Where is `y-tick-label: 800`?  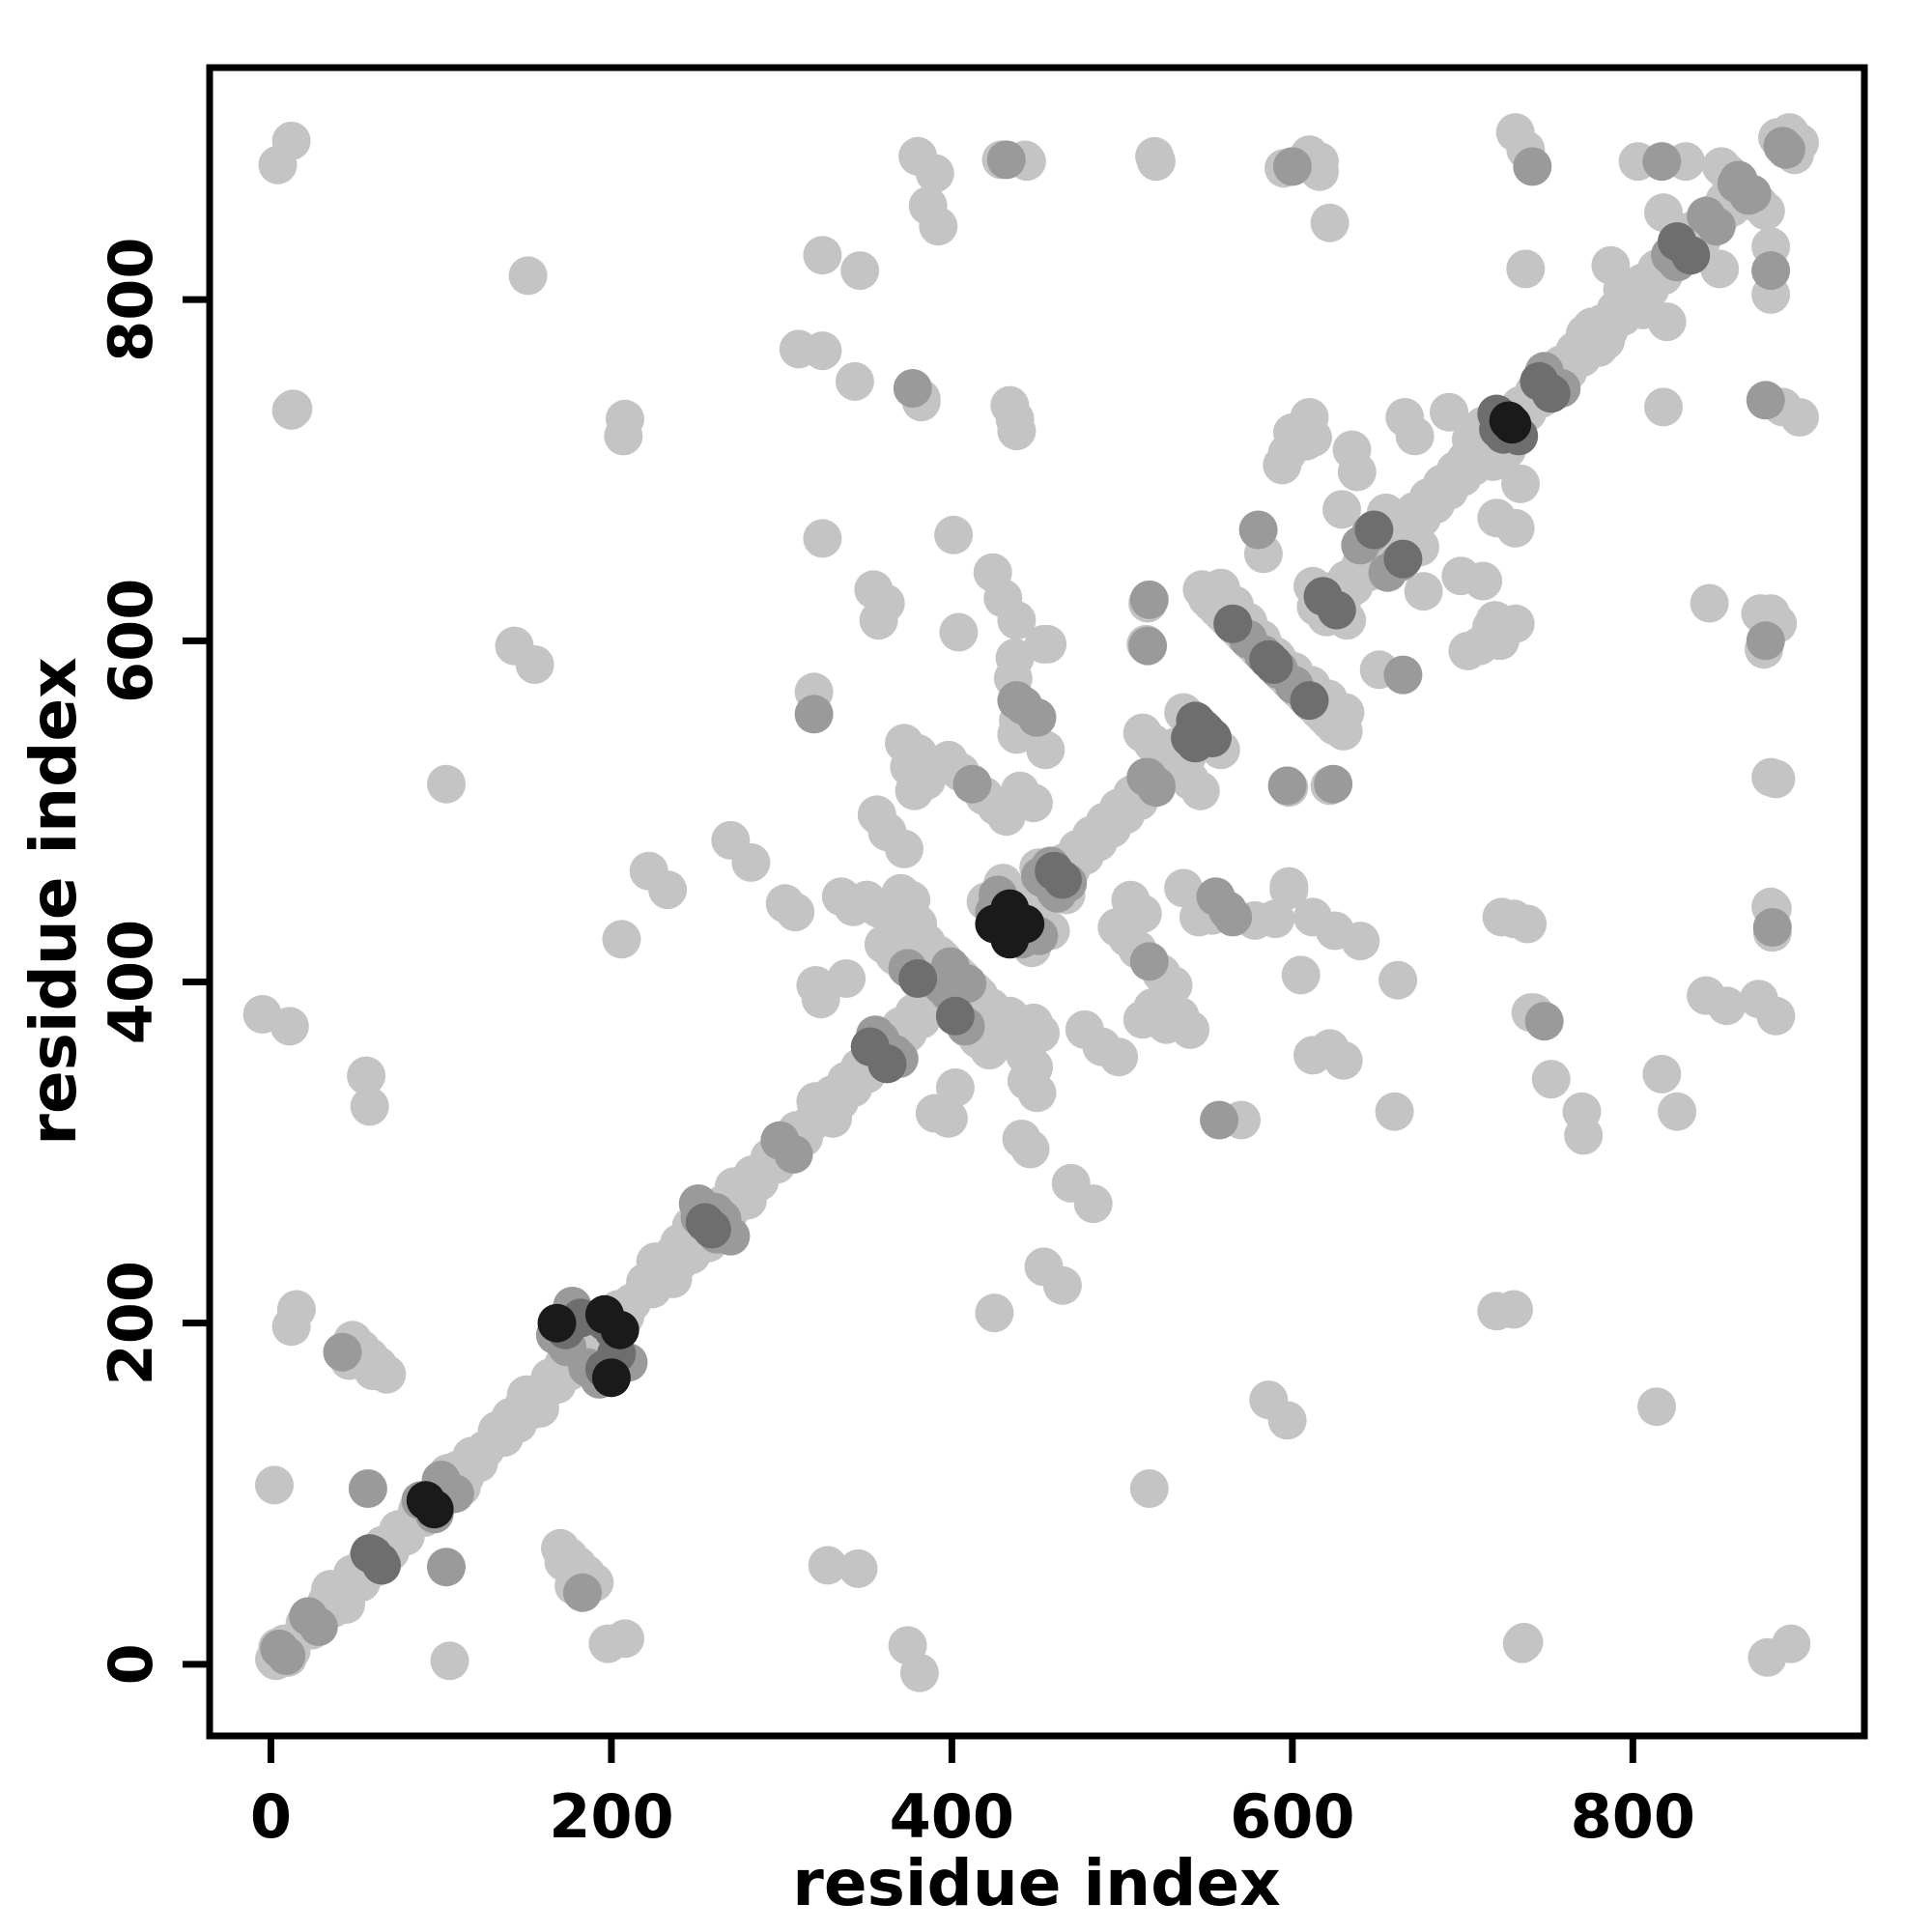
y-tick-label: 800 is located at coordinates (131, 299).